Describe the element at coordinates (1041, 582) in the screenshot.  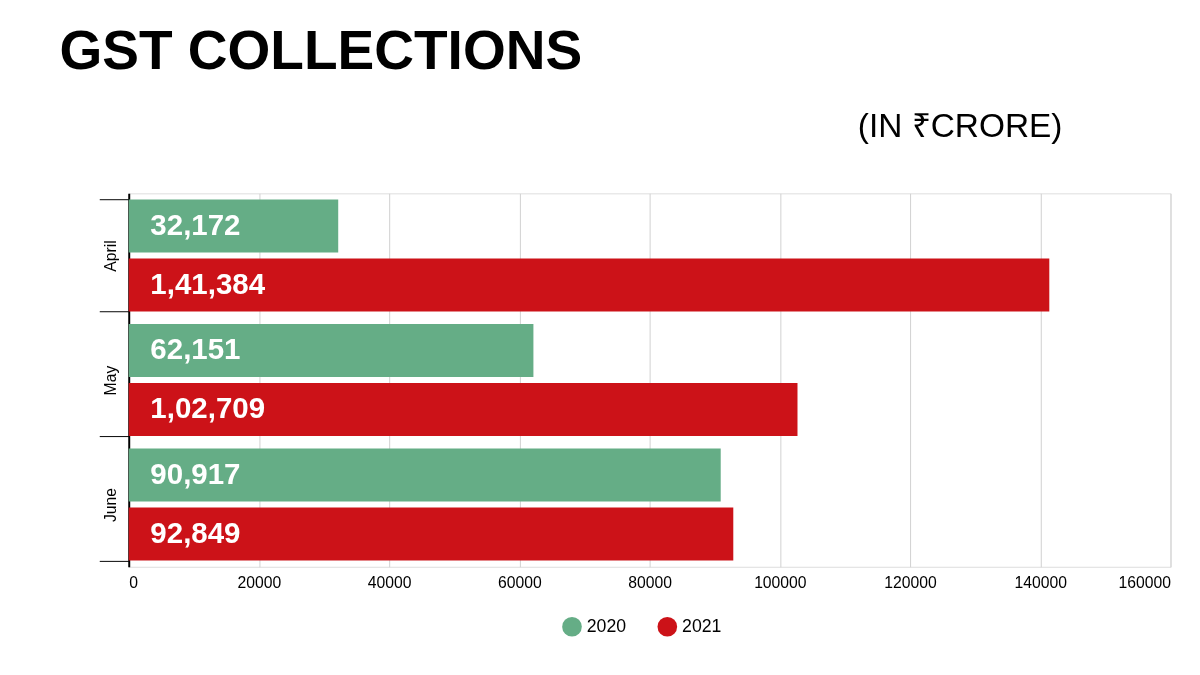
I see `x-tick-label: 140000` at that location.